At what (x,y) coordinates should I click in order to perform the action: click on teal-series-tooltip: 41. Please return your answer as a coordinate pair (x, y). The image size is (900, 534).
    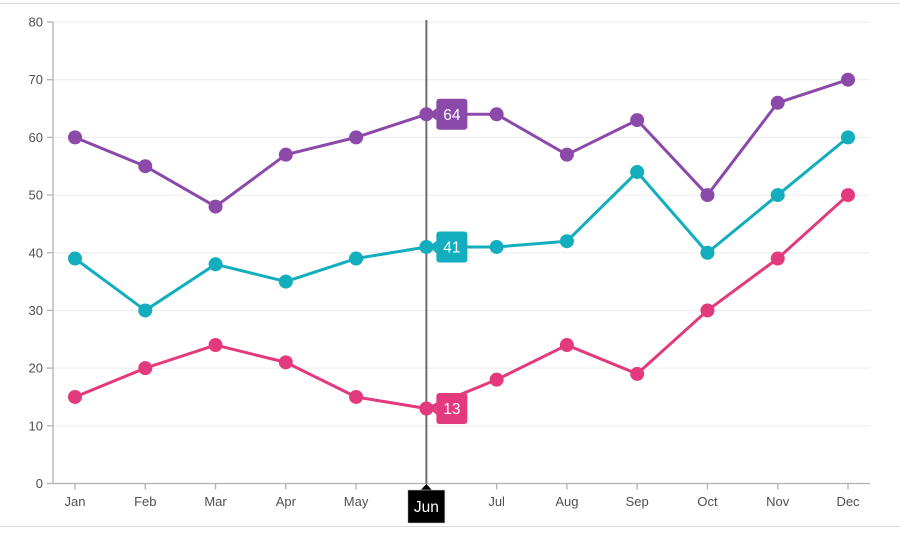
    Looking at the image, I should click on (448, 247).